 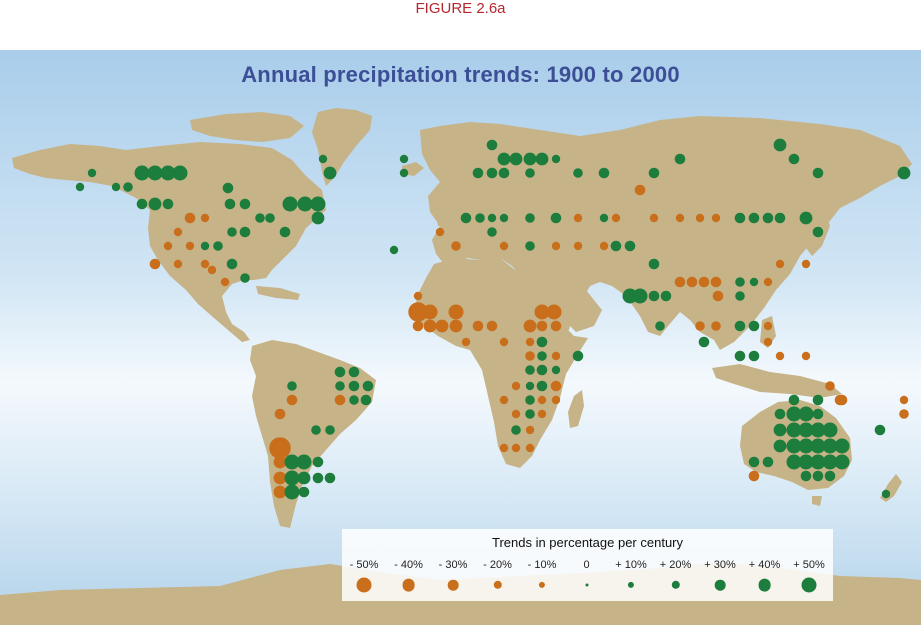 I want to click on legend-item: - 30%, so click(x=453, y=575).